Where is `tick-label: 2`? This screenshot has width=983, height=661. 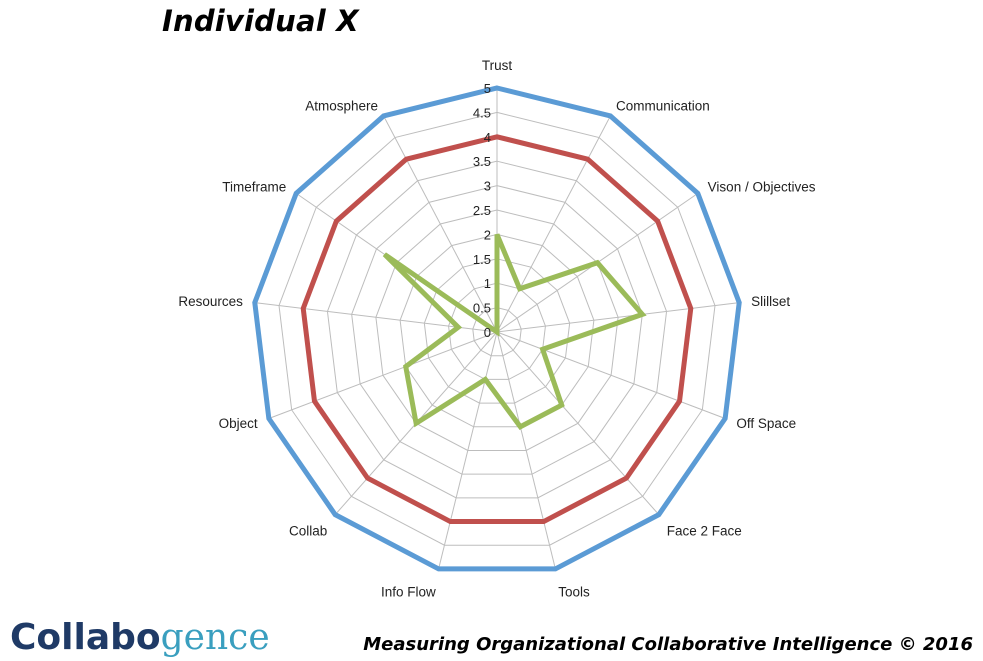 tick-label: 2 is located at coordinates (487, 234).